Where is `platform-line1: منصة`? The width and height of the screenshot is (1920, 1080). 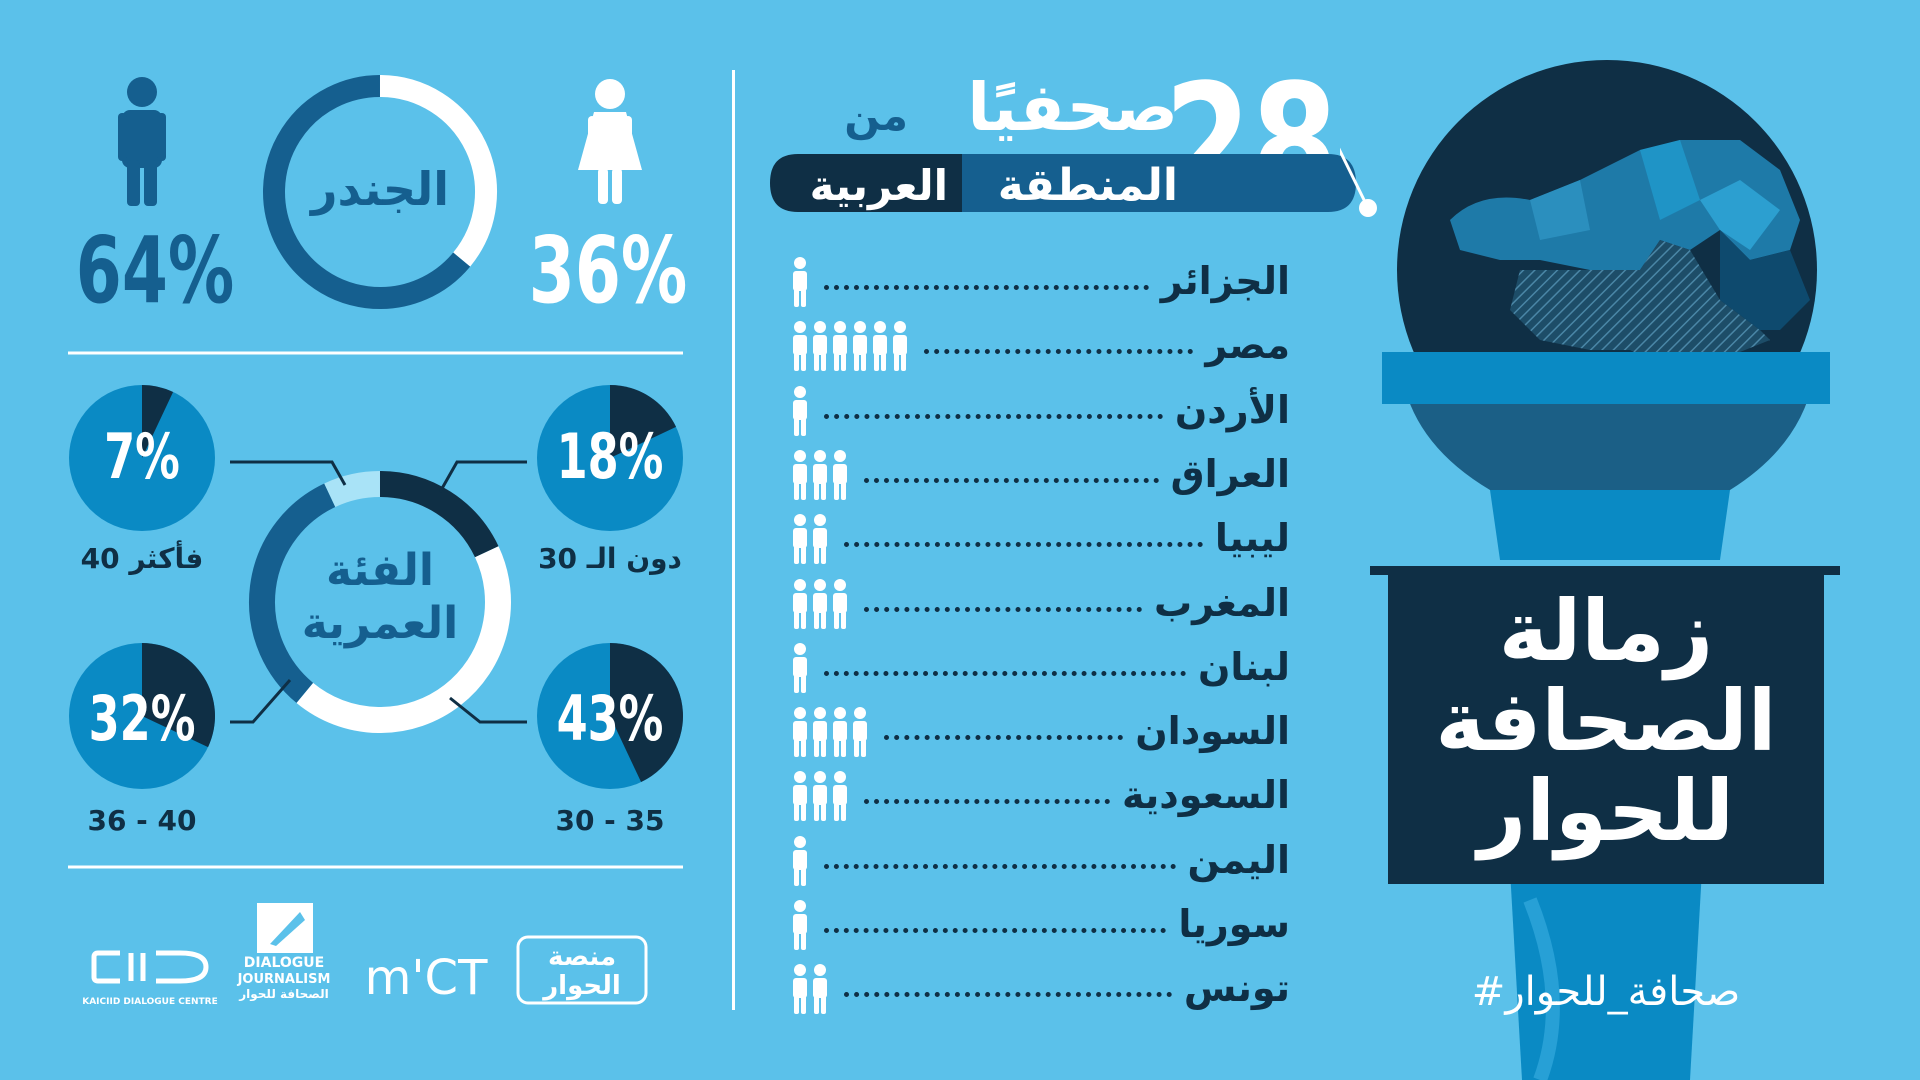 platform-line1: منصة is located at coordinates (582, 957).